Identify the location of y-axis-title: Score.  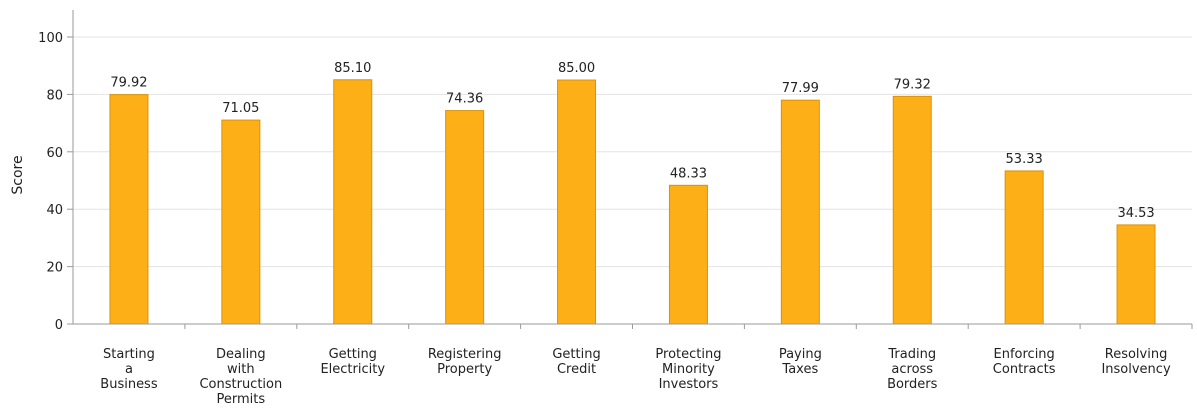
(18, 174).